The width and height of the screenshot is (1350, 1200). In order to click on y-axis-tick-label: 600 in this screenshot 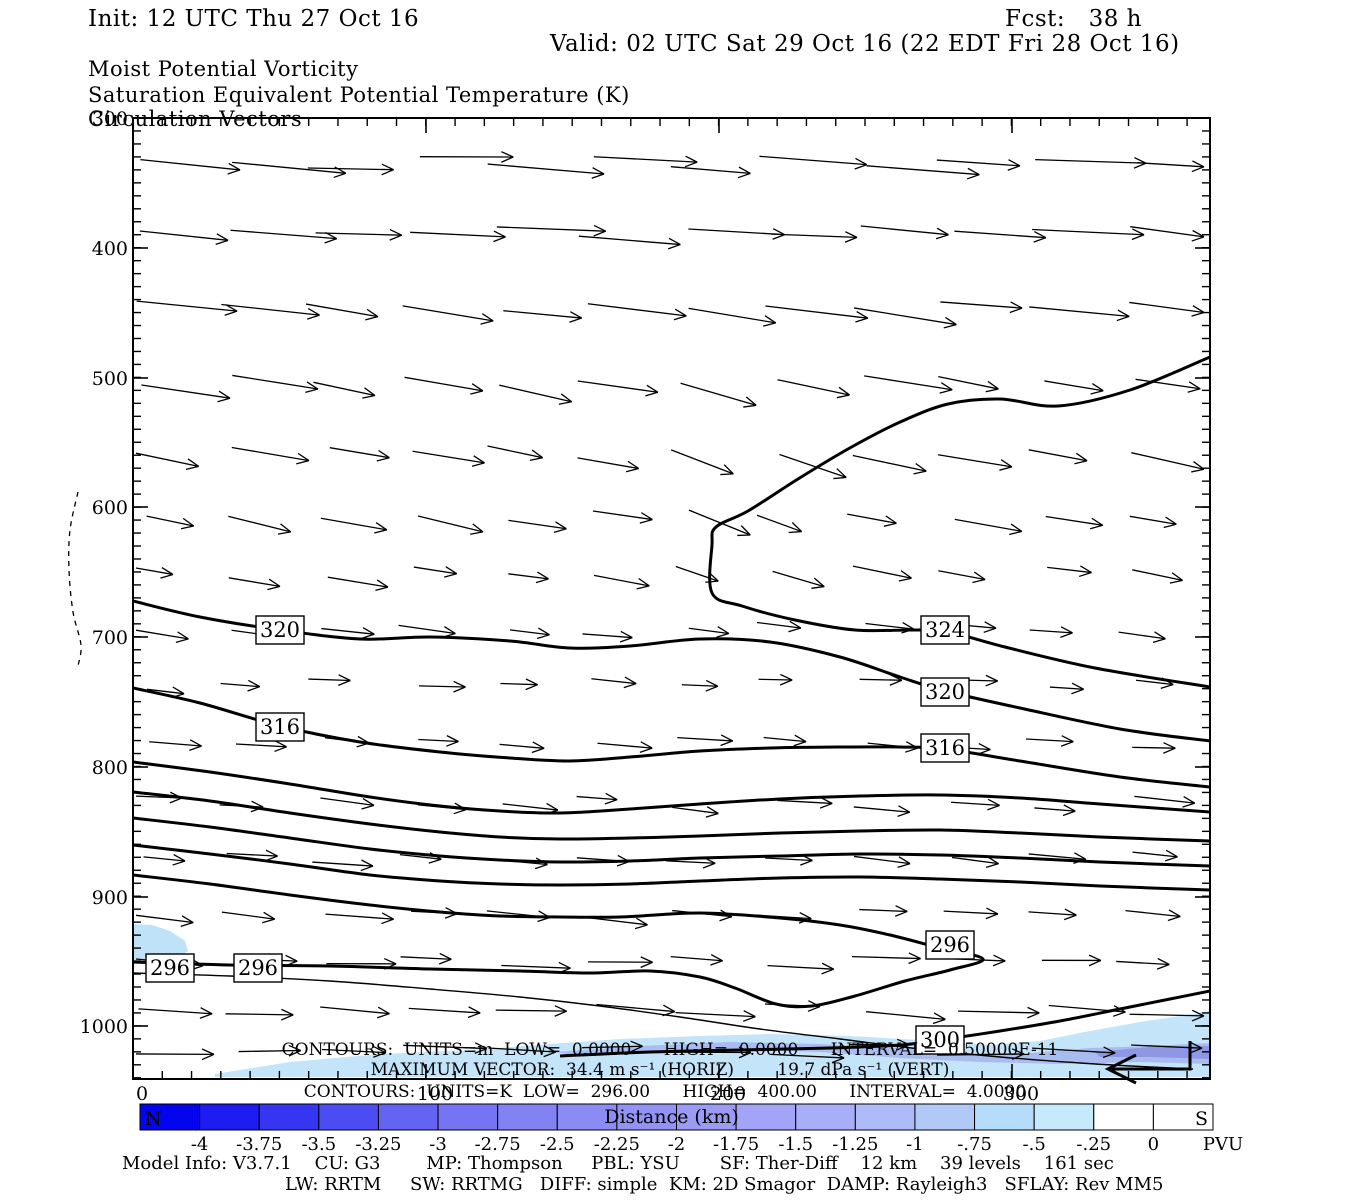, I will do `click(110, 508)`.